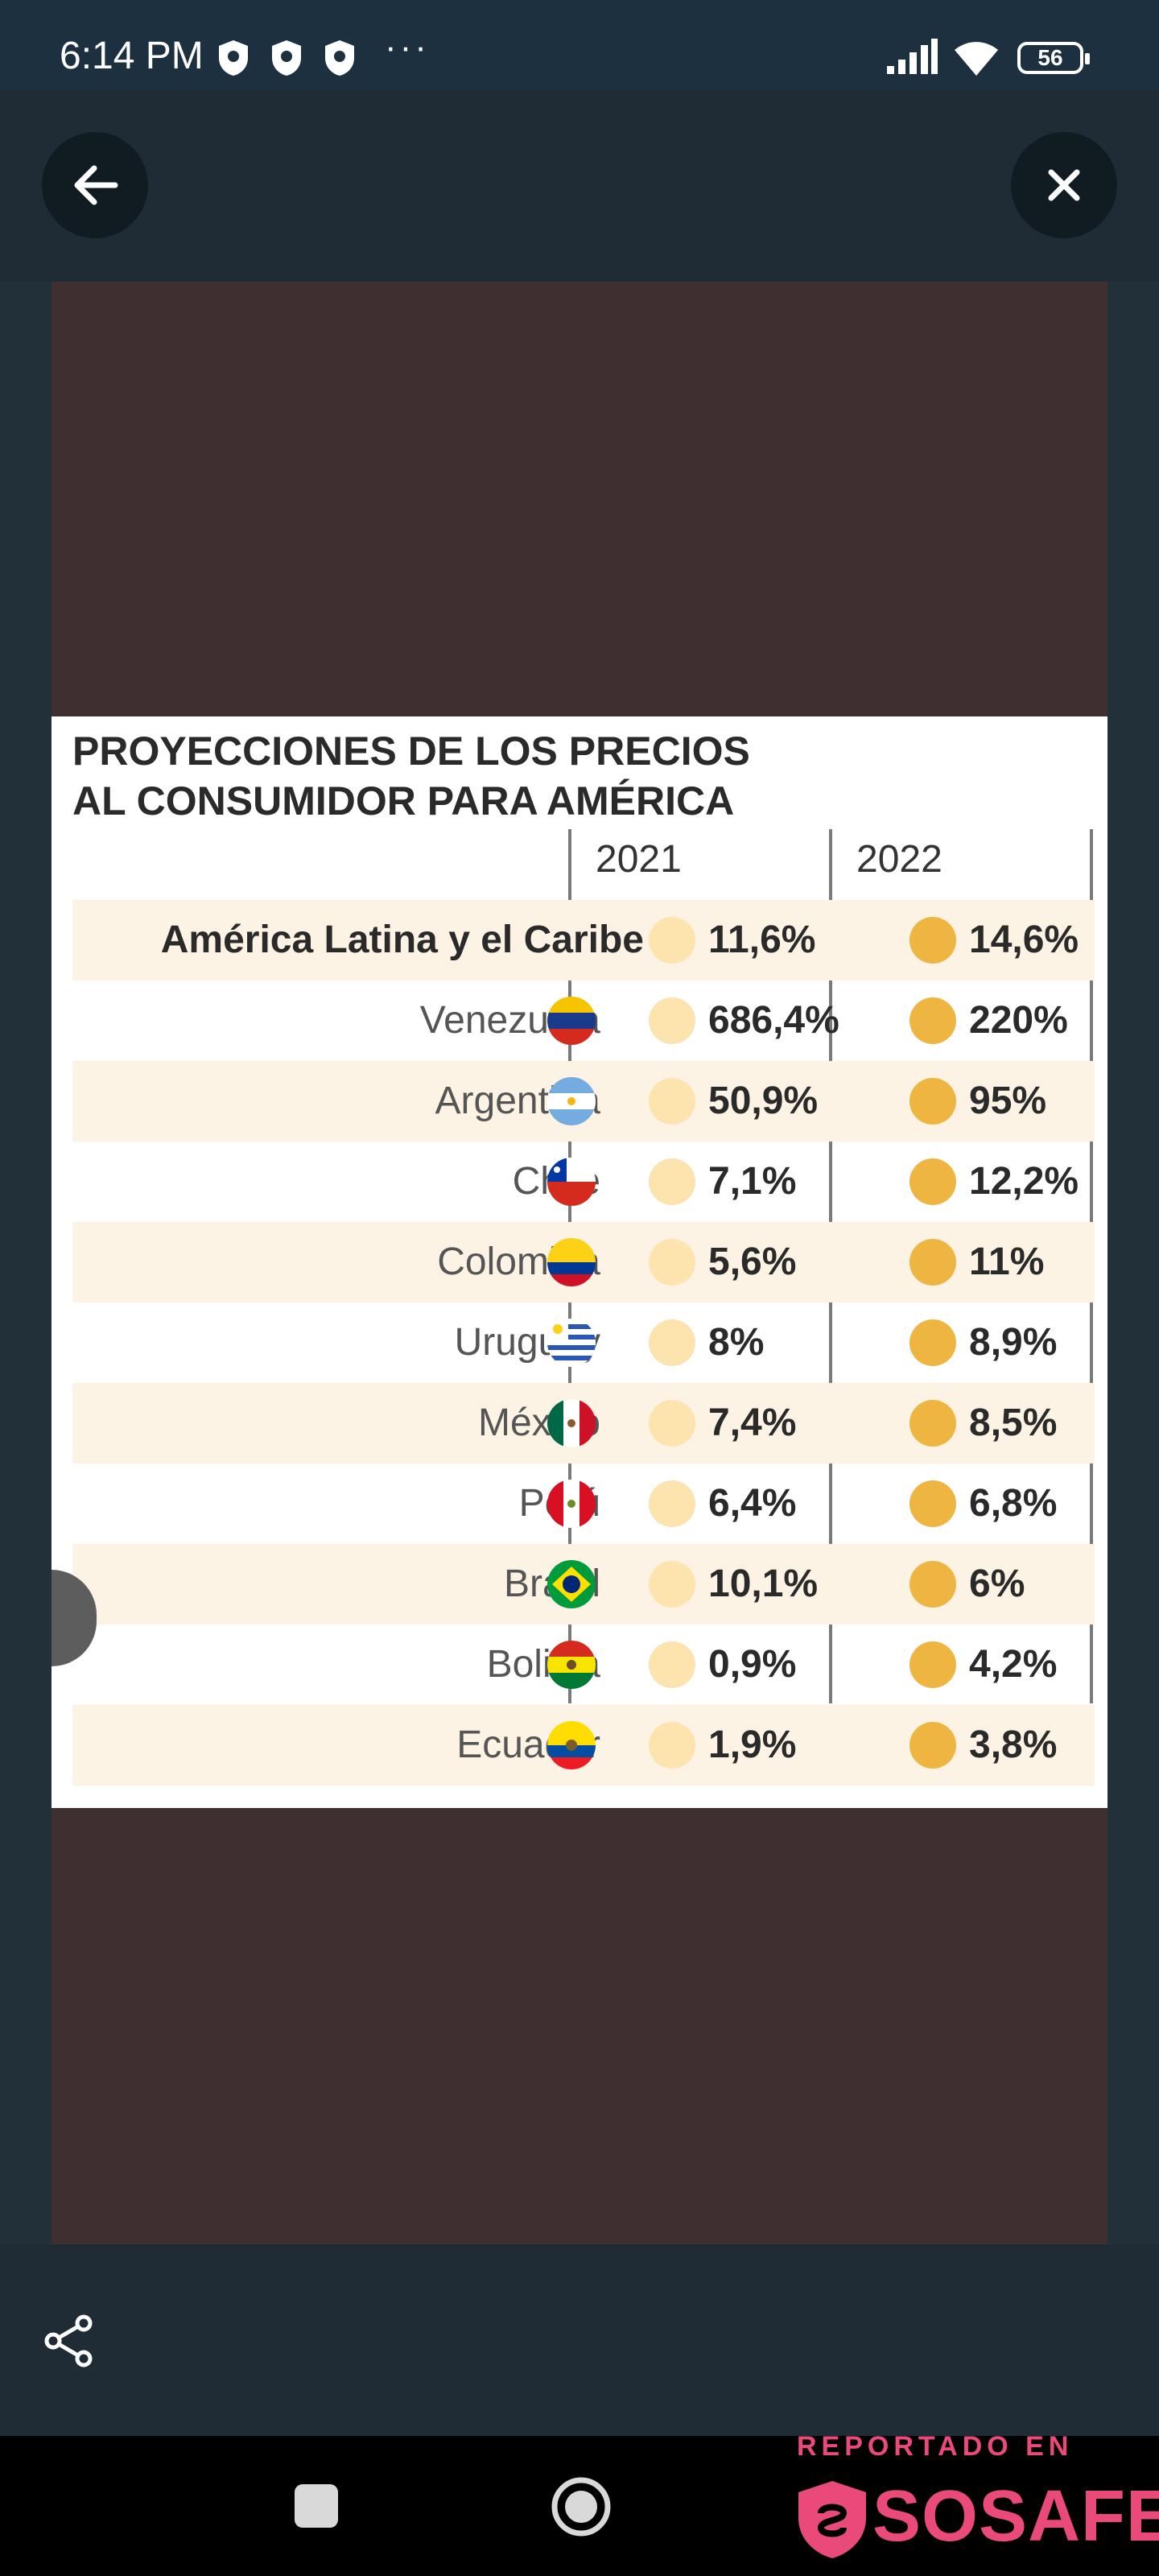 The width and height of the screenshot is (1159, 2576). I want to click on watermark-brand: SOSAFE, so click(1015, 2516).